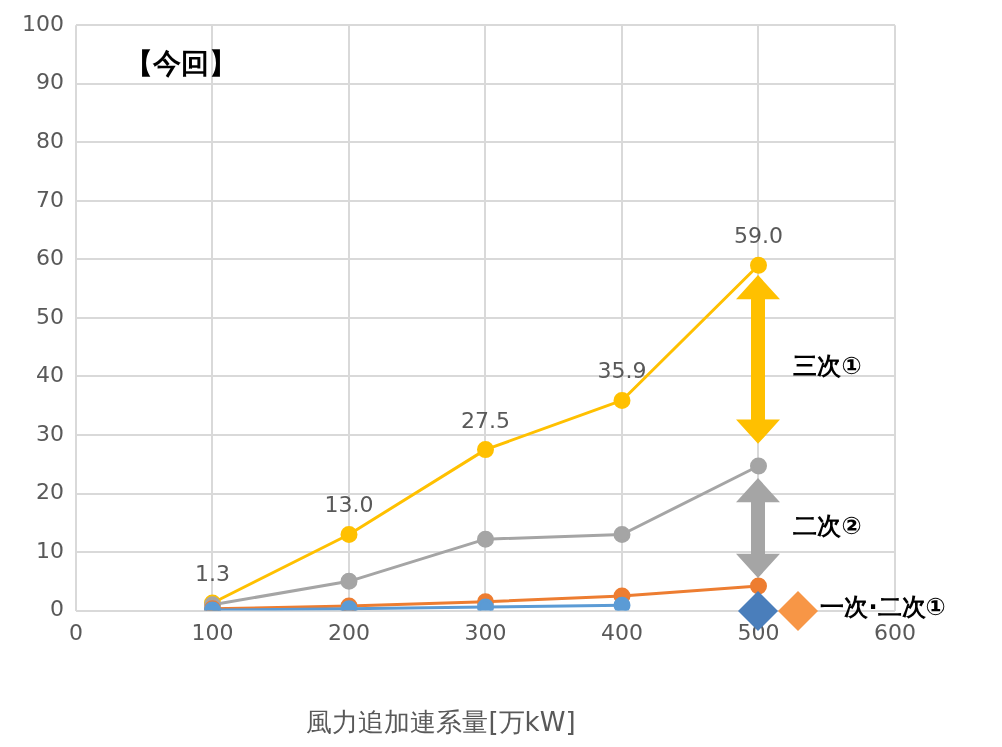 The width and height of the screenshot is (1002, 747). I want to click on data-label: 59.0, so click(758, 236).